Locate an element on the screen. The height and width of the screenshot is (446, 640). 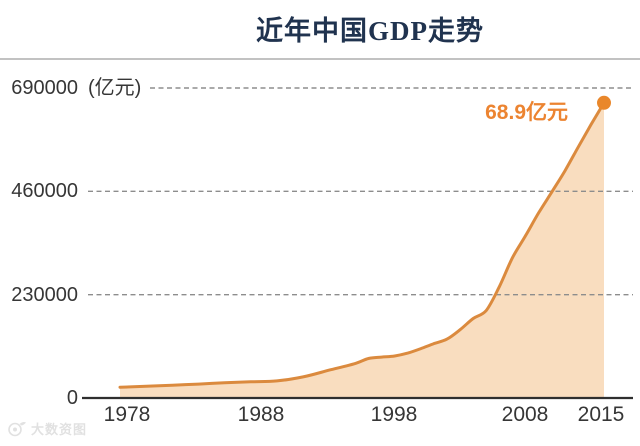
y-axis-tick-label: 230000 is located at coordinates (44, 294).